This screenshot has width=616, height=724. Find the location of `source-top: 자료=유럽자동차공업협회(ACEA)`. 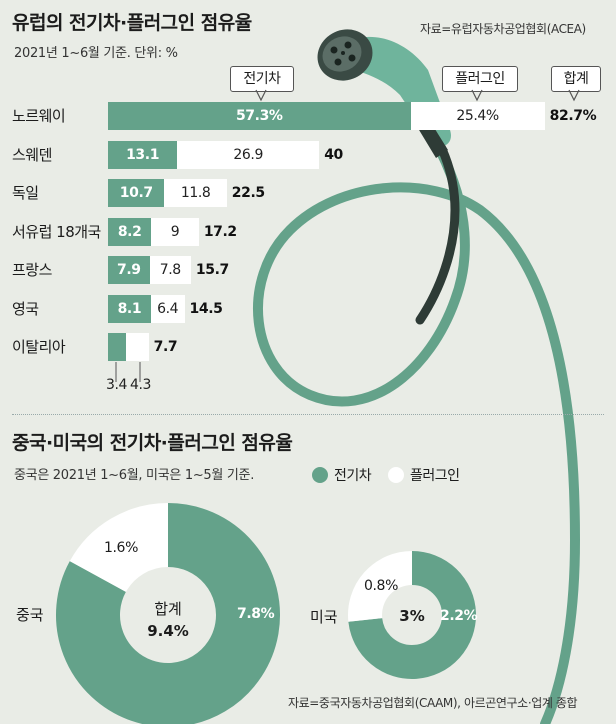

source-top: 자료=유럽자동차공업협회(ACEA) is located at coordinates (503, 29).